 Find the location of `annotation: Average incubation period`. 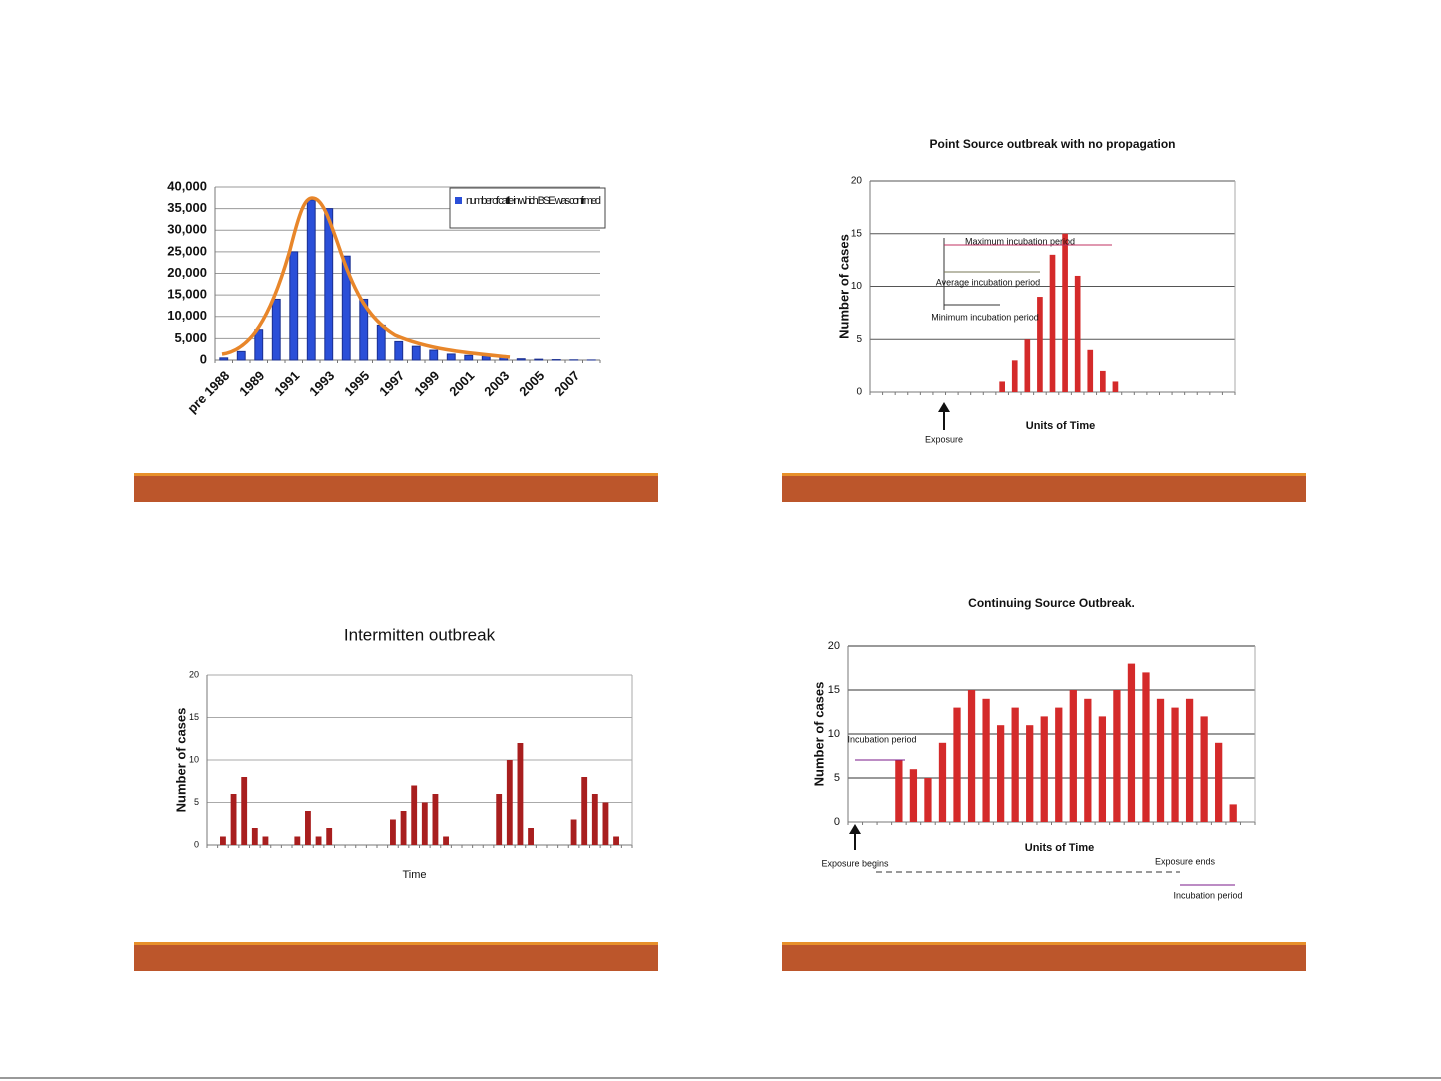

annotation: Average incubation period is located at coordinates (988, 282).